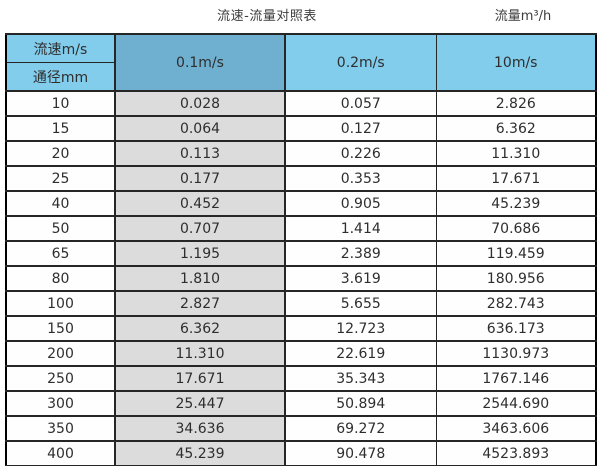 The height and width of the screenshot is (466, 600). I want to click on column-header-10ms: 10m/s, so click(516, 62).